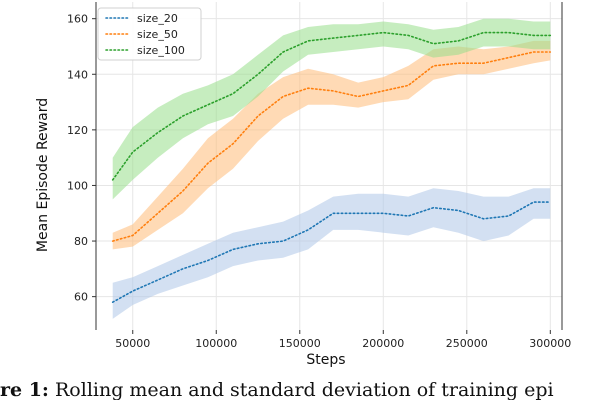  Describe the element at coordinates (325, 360) in the screenshot. I see `x-axis-label: Steps` at that location.